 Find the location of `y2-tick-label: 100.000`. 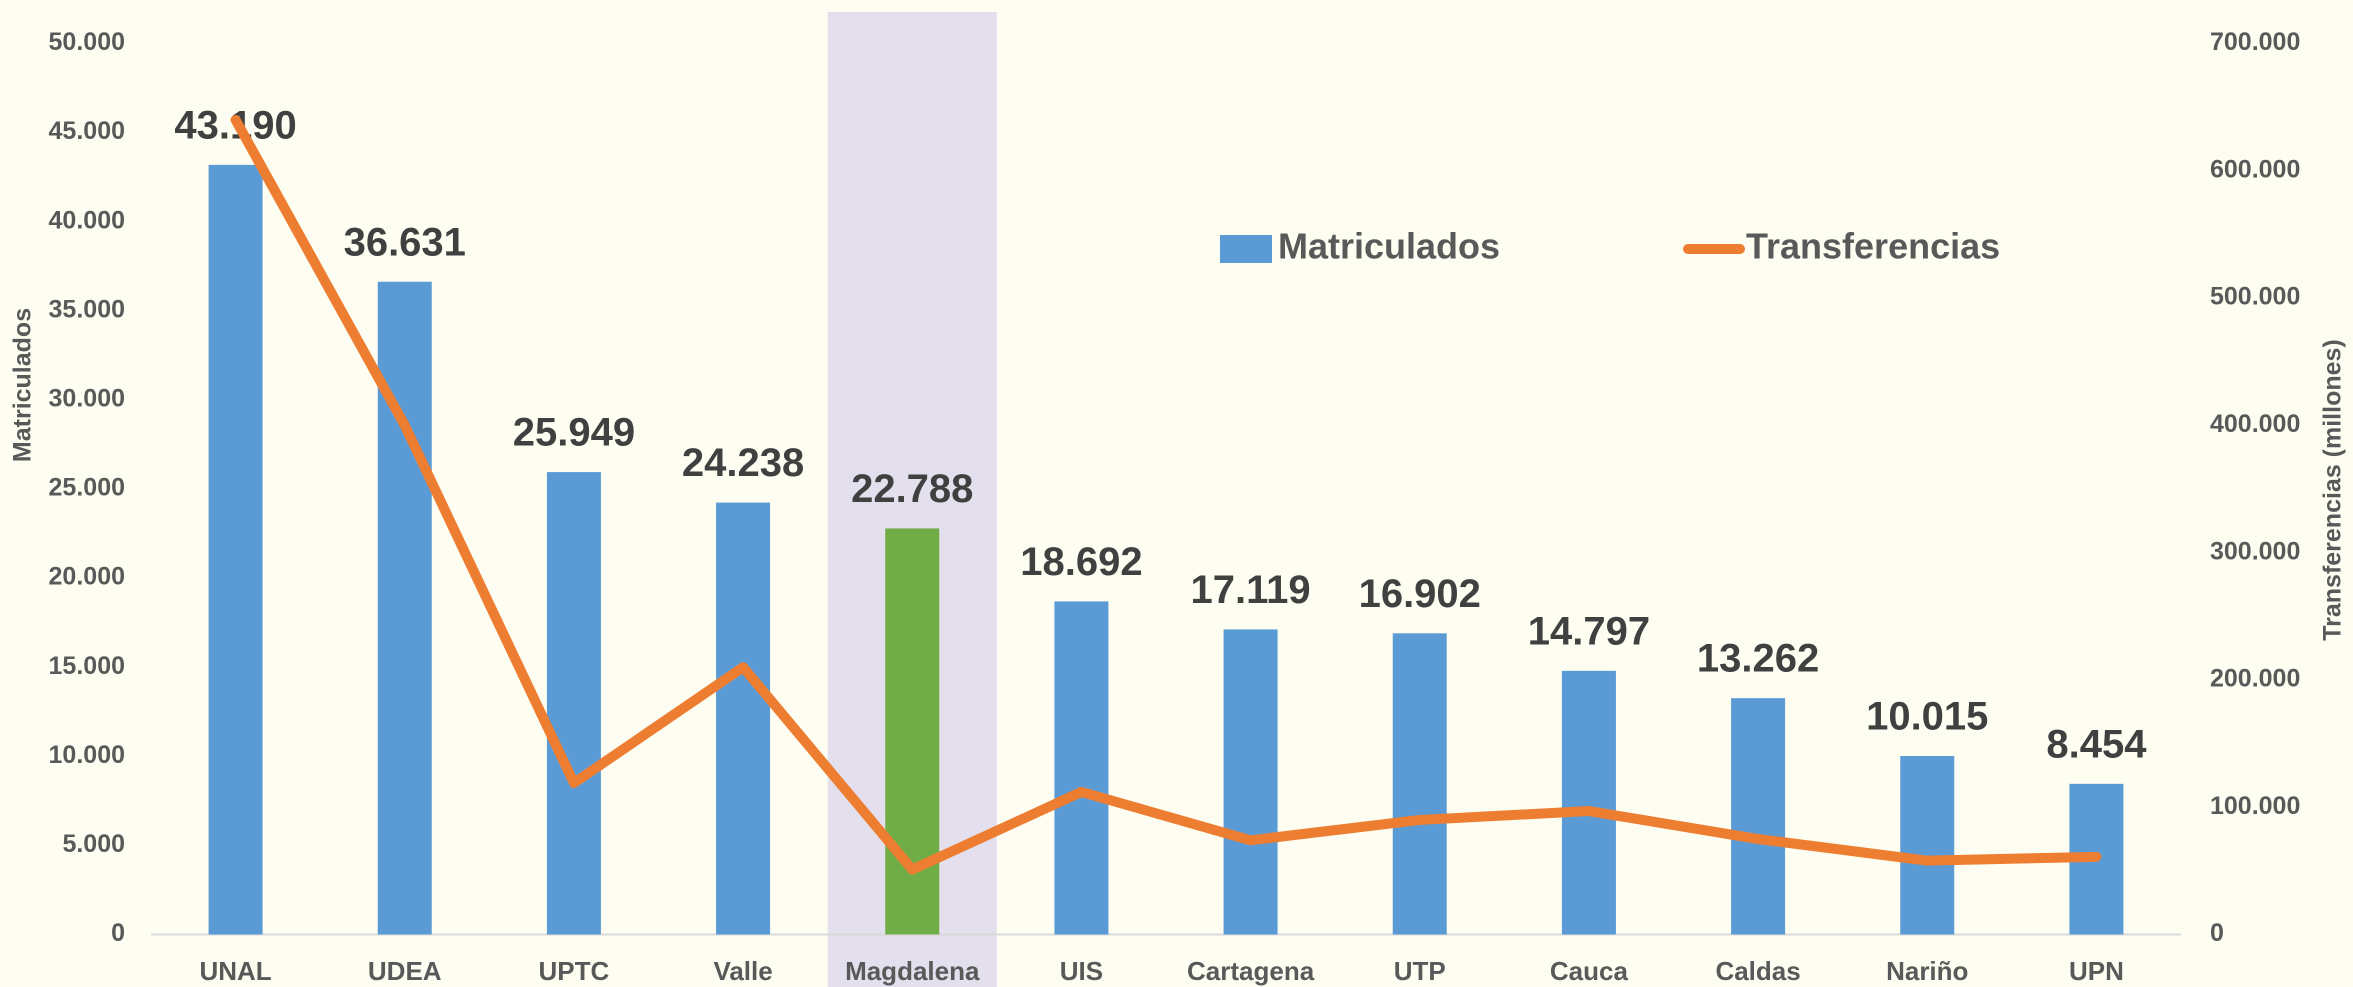

y2-tick-label: 100.000 is located at coordinates (2255, 806).